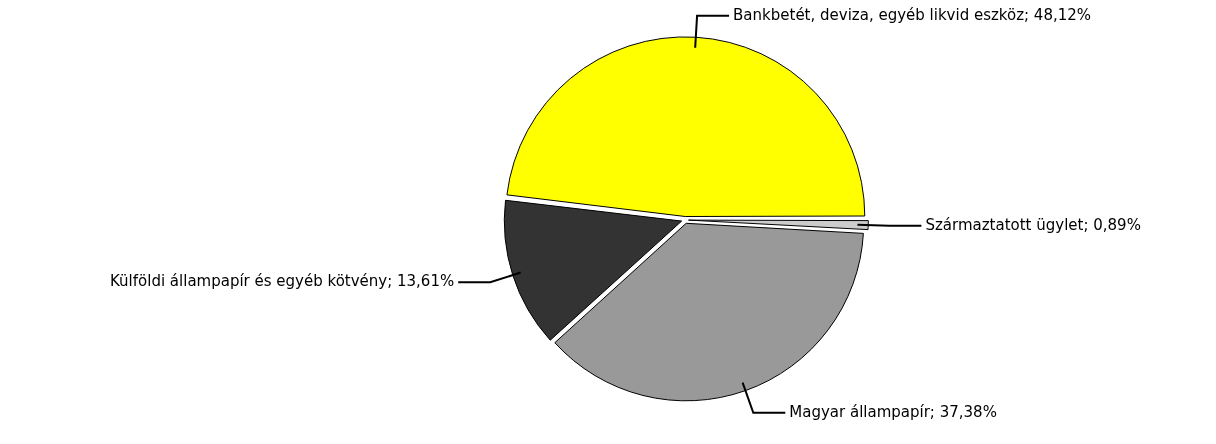 This screenshot has width=1216, height=444. What do you see at coordinates (893, 411) in the screenshot?
I see `slice-label: Magyar állampapír; 37,38%` at bounding box center [893, 411].